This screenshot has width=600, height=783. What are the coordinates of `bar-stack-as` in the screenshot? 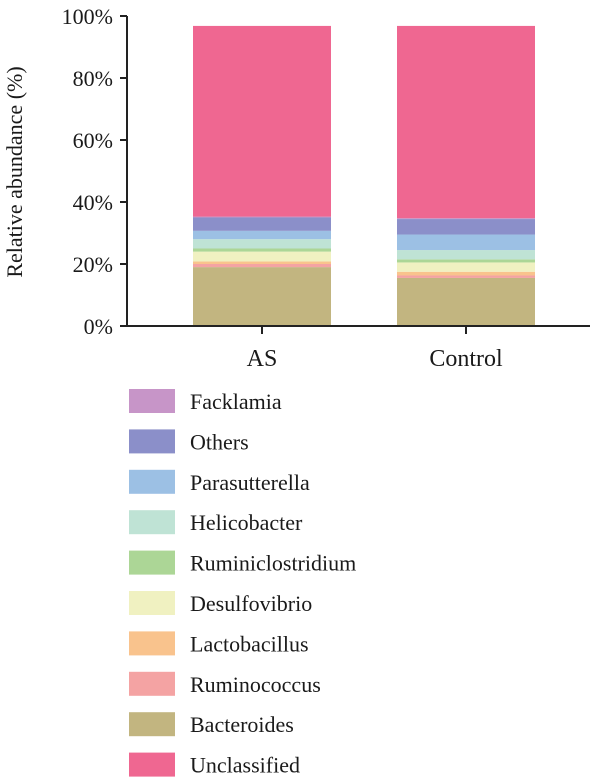 It's located at (262, 175).